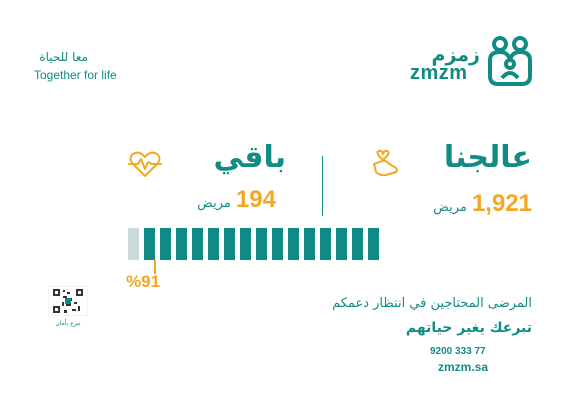  What do you see at coordinates (68, 301) in the screenshot?
I see `qr-code-icon` at bounding box center [68, 301].